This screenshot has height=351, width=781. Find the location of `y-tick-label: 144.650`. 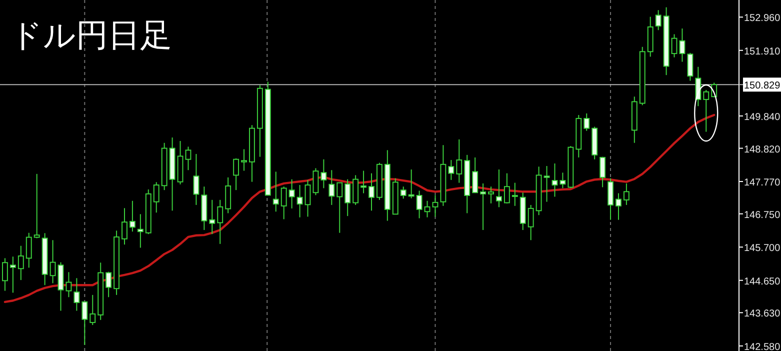

y-tick-label: 144.650 is located at coordinates (762, 282).